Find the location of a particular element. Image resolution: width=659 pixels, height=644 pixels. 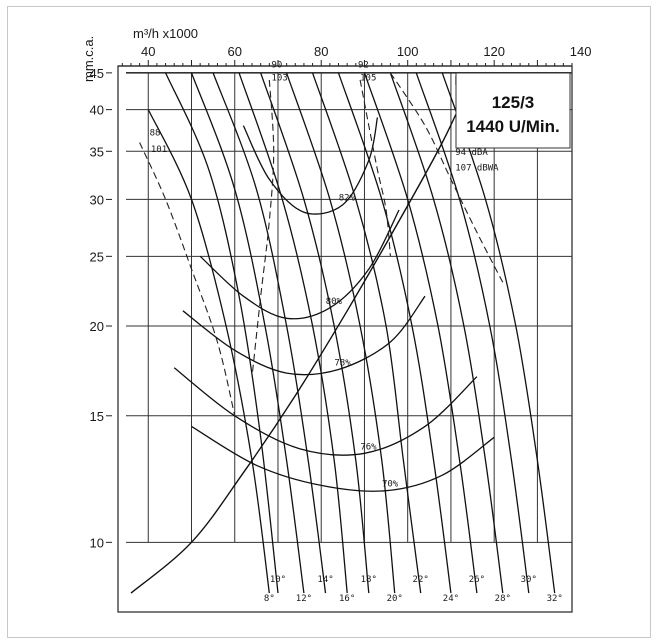

blade-angle-label: 16° is located at coordinates (347, 599).